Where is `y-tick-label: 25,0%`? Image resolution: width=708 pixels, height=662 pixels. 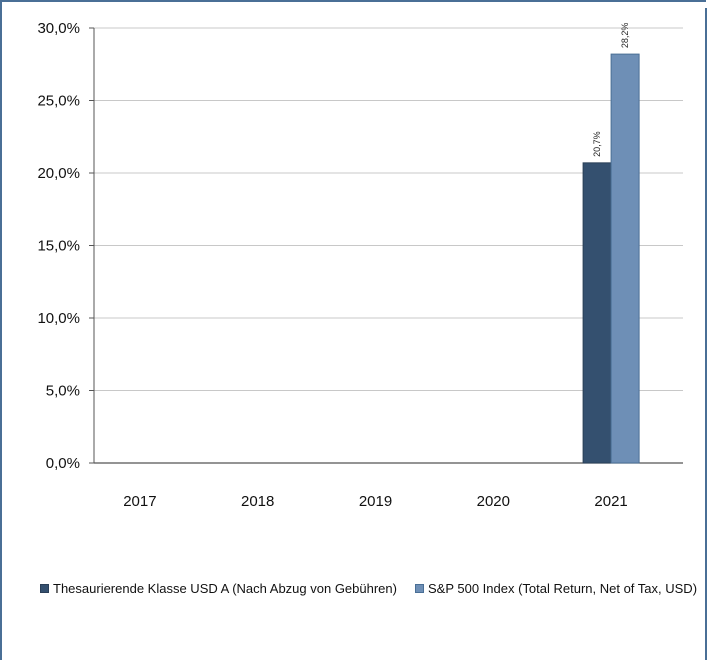 y-tick-label: 25,0% is located at coordinates (58, 101).